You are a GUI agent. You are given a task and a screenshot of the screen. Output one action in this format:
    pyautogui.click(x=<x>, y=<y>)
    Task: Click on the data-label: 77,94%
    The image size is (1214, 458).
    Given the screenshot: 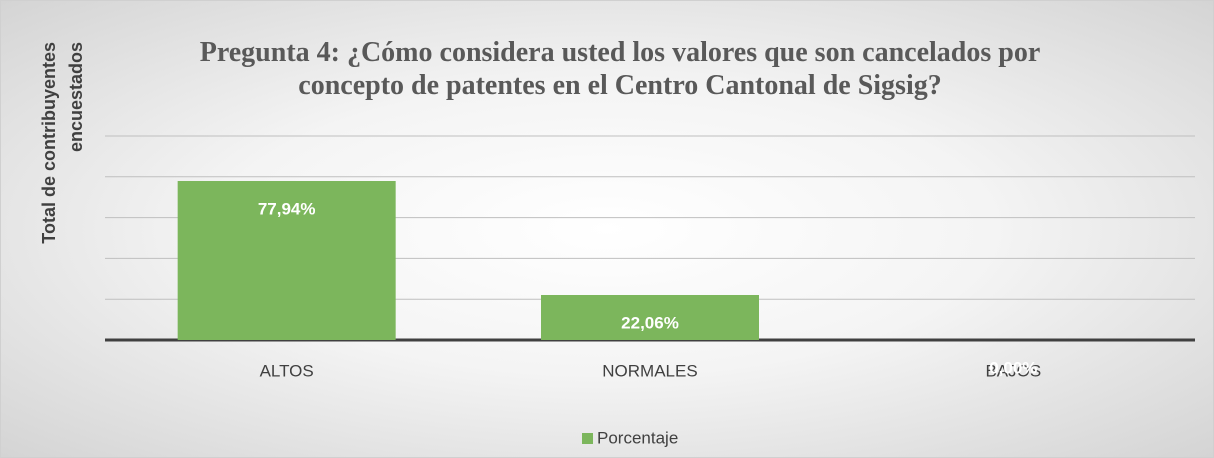 What is the action you would take?
    pyautogui.click(x=287, y=208)
    